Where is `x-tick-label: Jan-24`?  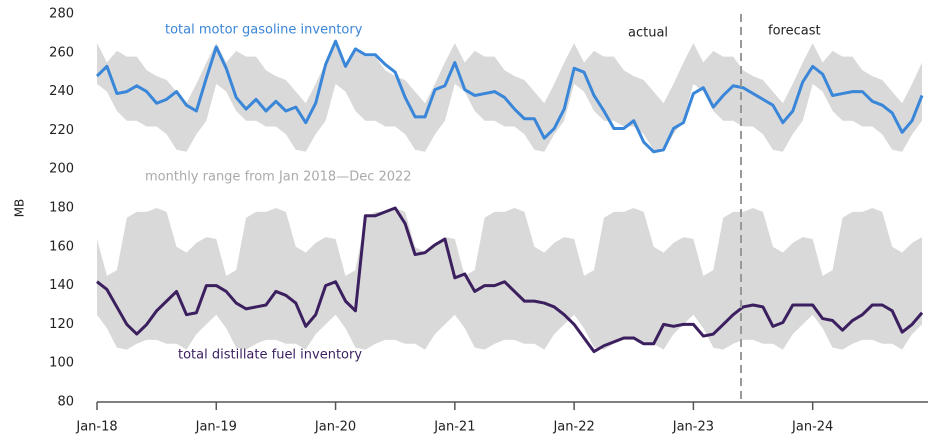 x-tick-label: Jan-24 is located at coordinates (812, 427).